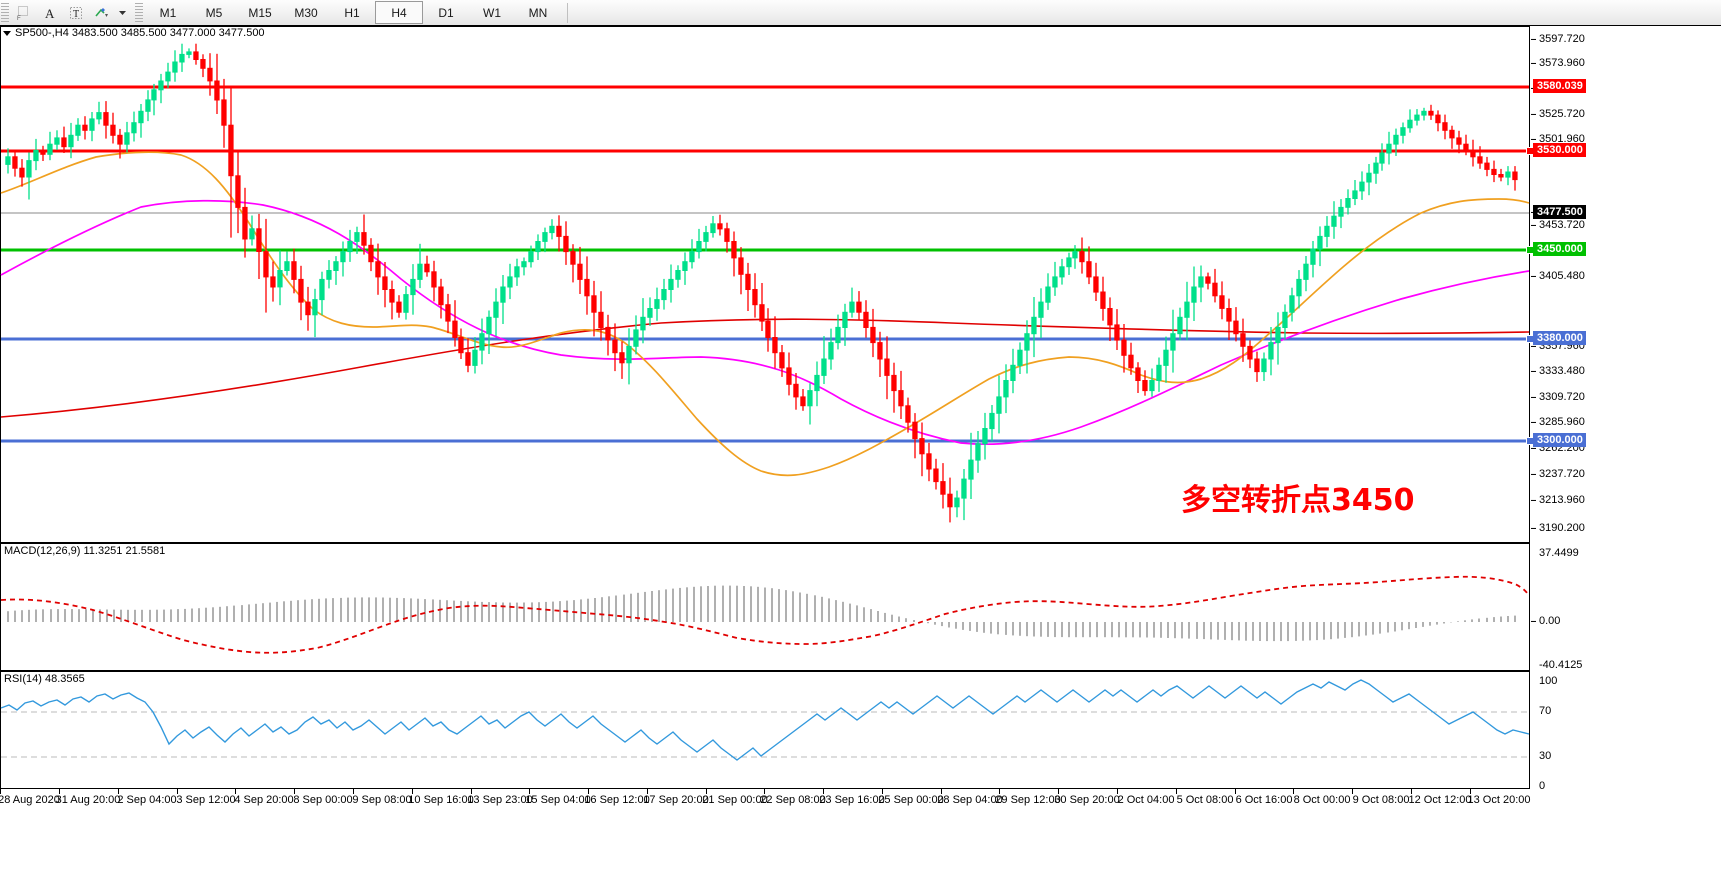  What do you see at coordinates (538, 12) in the screenshot?
I see `timeframe-mn: MN` at bounding box center [538, 12].